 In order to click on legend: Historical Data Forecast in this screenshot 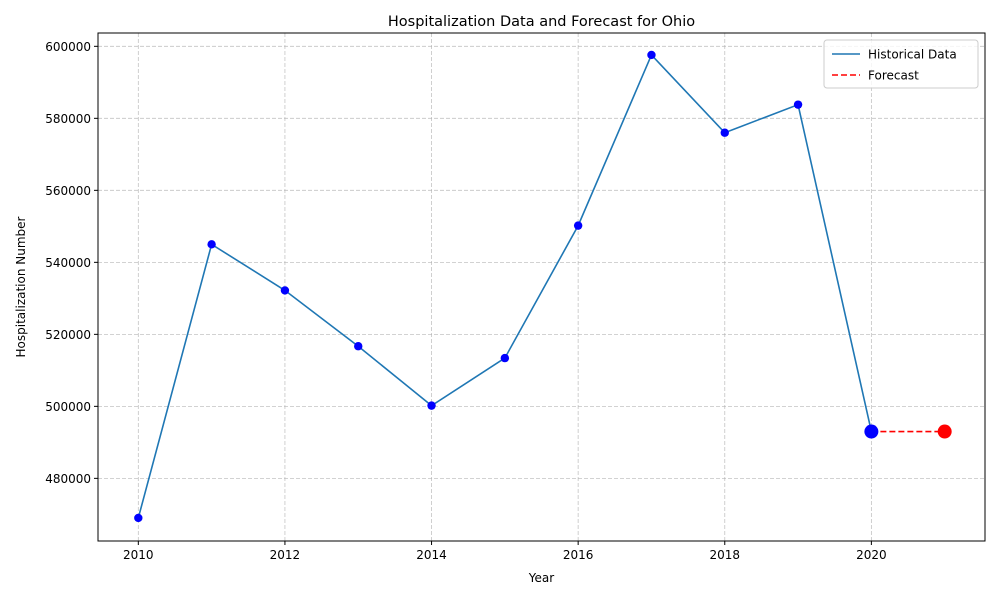, I will do `click(901, 64)`.